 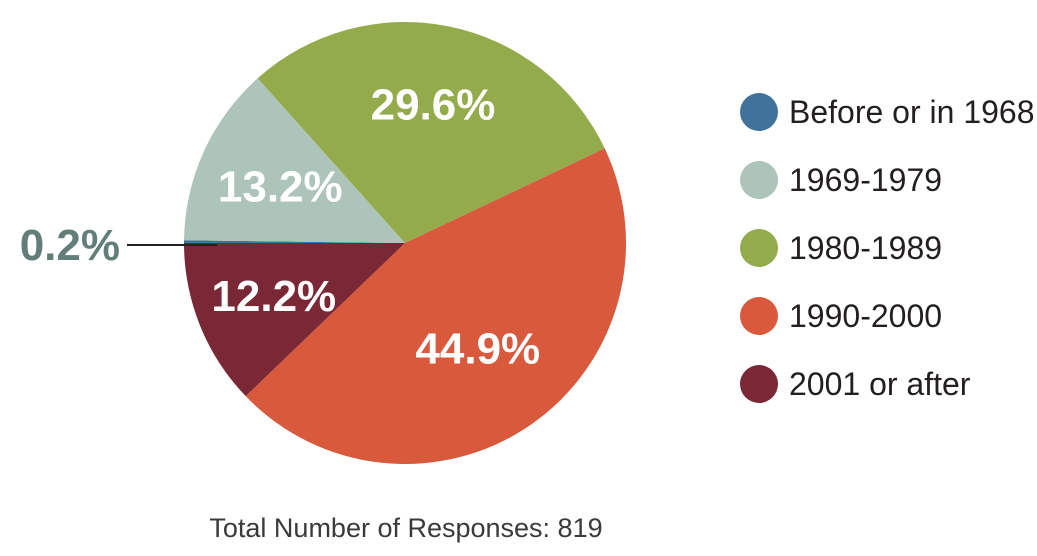 I want to click on legend-label-1969-1979: 1969-1979, so click(x=865, y=180).